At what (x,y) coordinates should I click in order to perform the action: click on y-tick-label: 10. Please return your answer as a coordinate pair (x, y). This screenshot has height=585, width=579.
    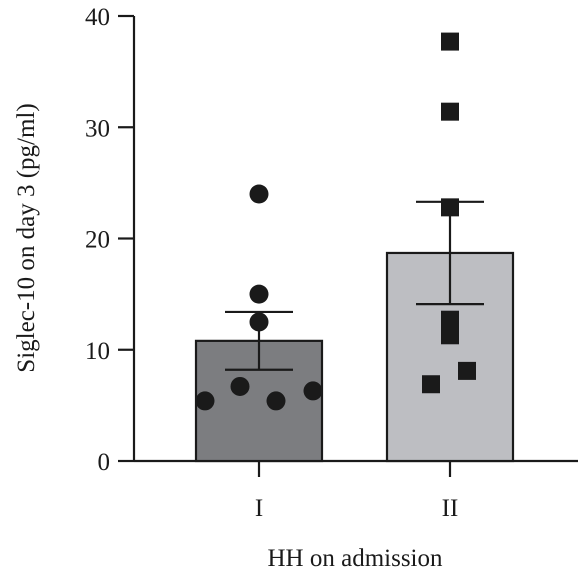
    Looking at the image, I should click on (97, 351).